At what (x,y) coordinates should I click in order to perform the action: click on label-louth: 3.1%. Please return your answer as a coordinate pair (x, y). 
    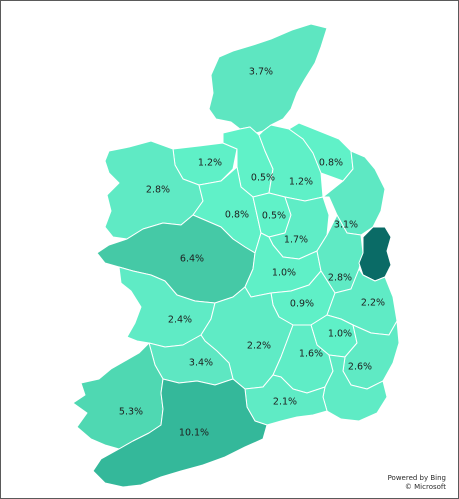
    Looking at the image, I should click on (346, 225).